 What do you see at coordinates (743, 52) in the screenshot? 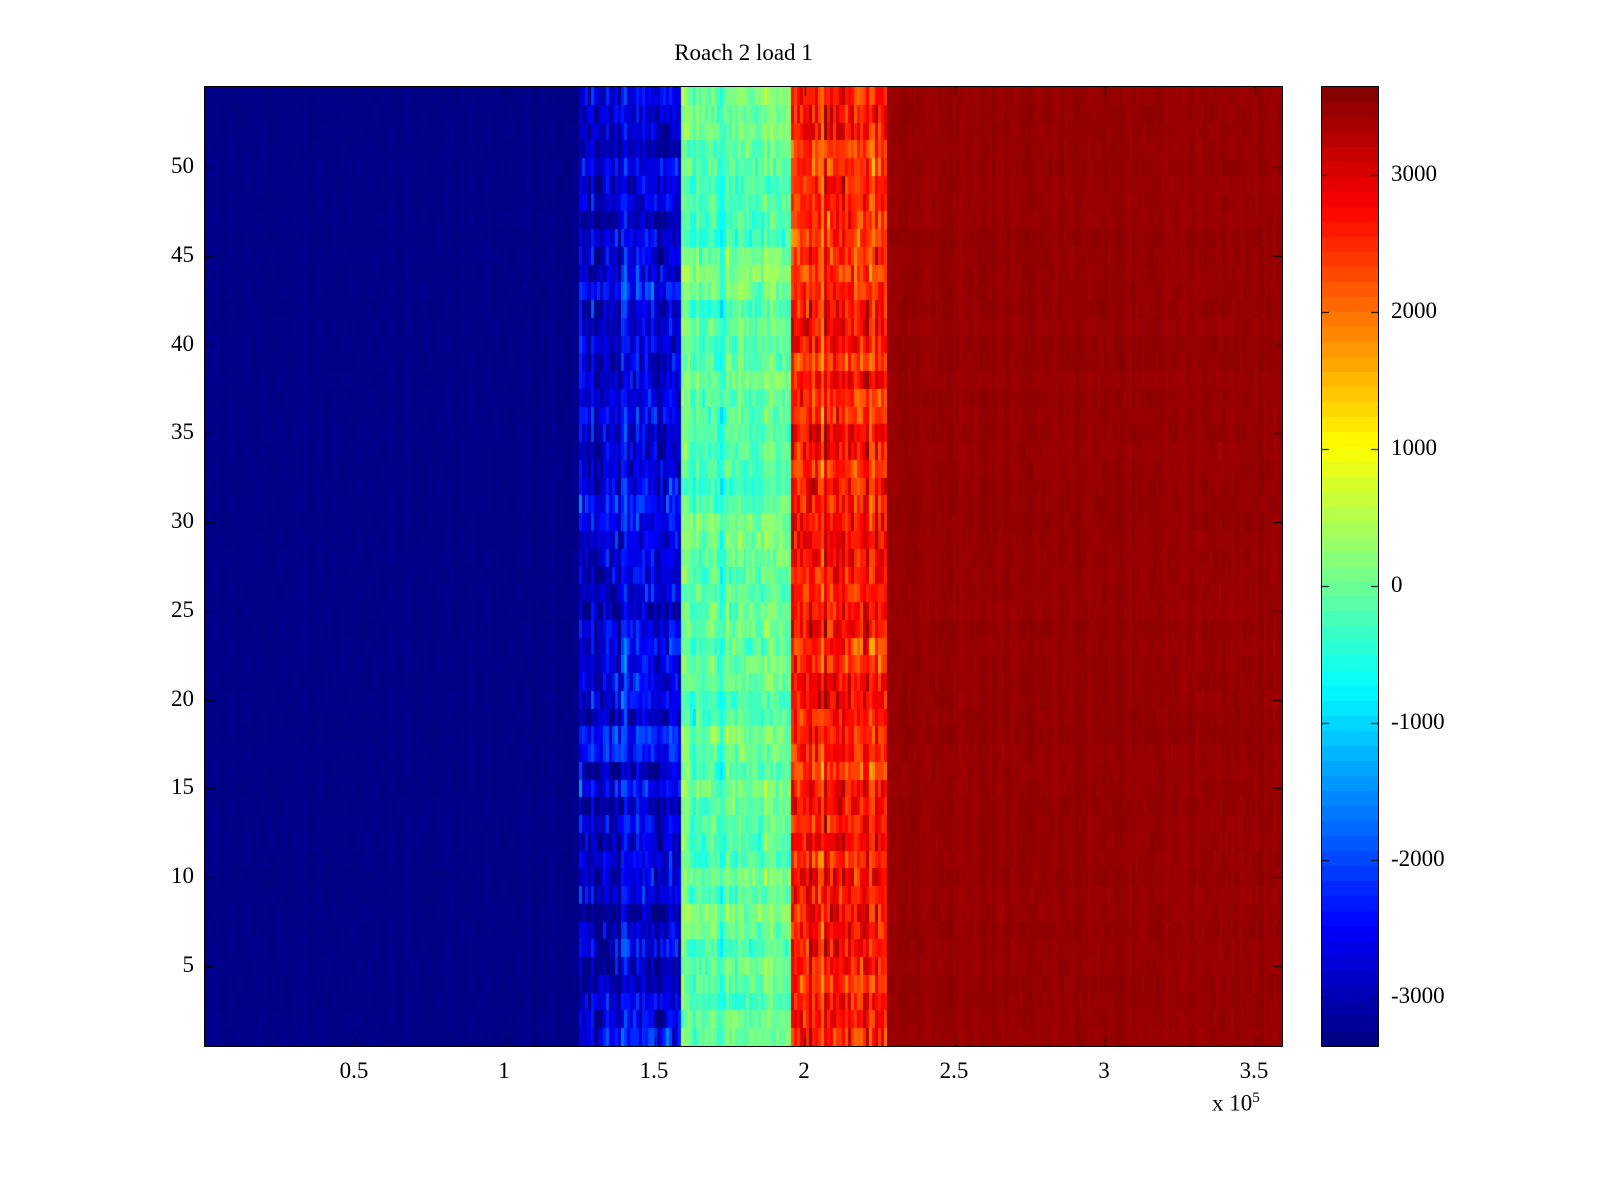
I see `chart-title: Roach 2 load 1` at bounding box center [743, 52].